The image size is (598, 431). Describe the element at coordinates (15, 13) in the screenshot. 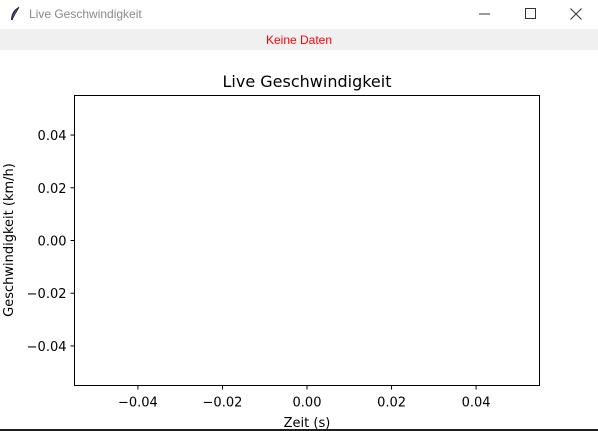

I see `feather-icon` at that location.